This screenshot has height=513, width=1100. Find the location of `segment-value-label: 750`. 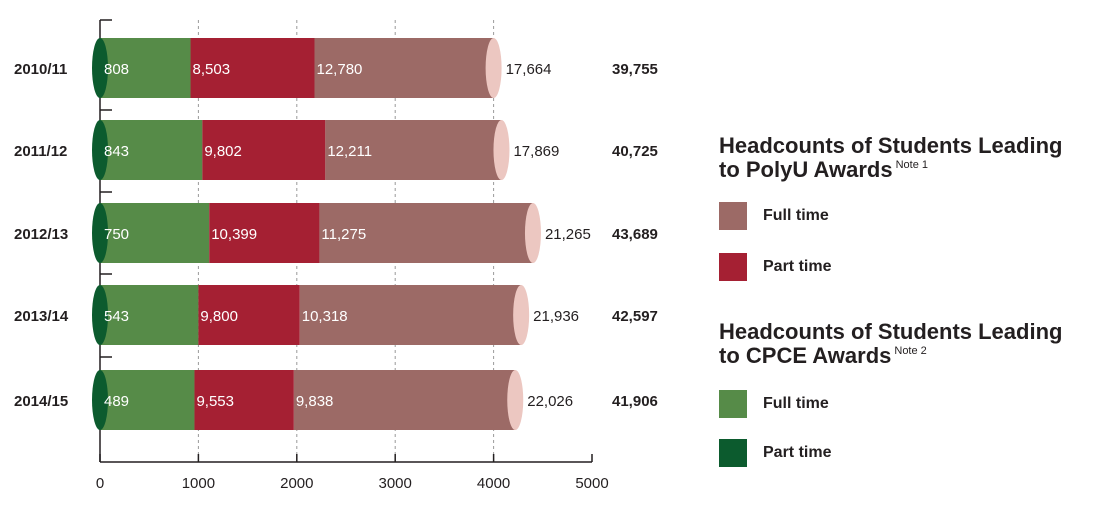

segment-value-label: 750 is located at coordinates (116, 234).